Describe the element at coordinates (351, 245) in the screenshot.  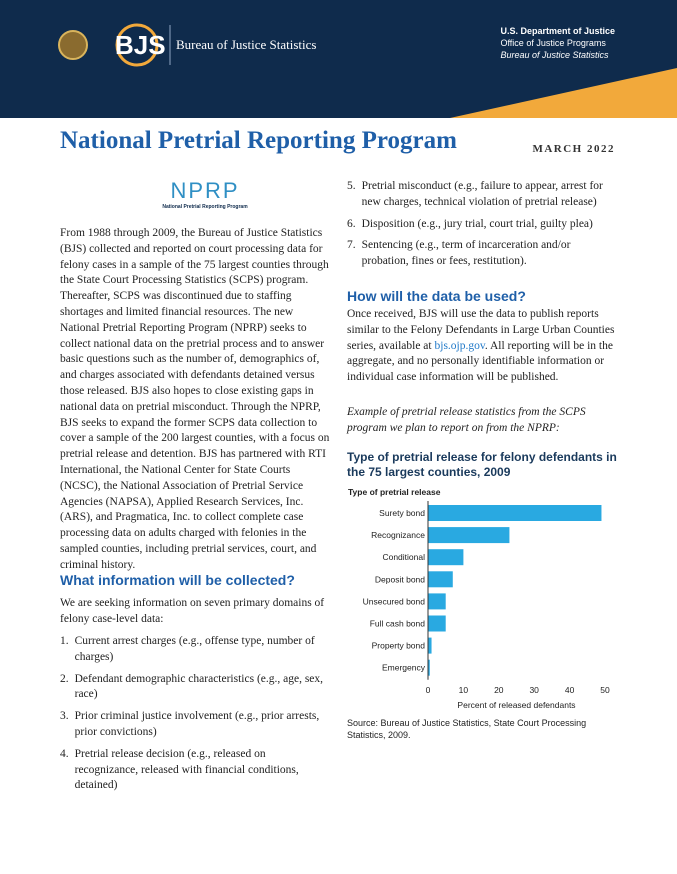
I see `list-number: 7.` at that location.